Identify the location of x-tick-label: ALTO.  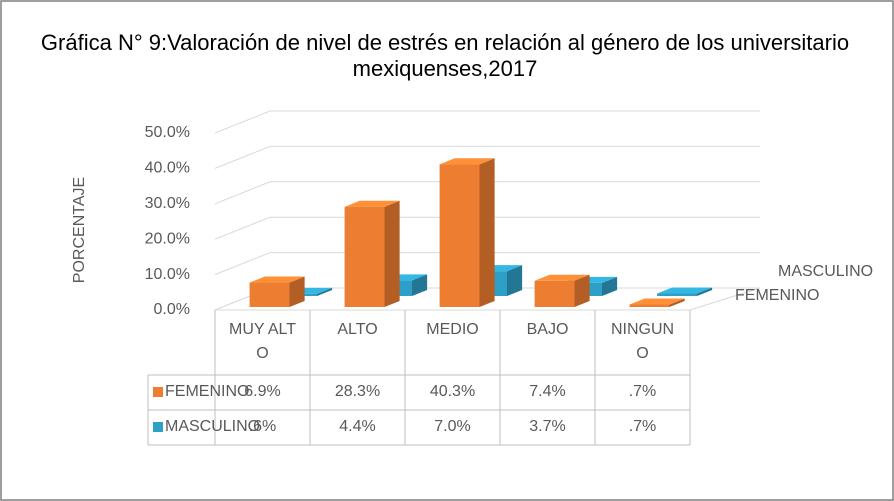
(357, 329).